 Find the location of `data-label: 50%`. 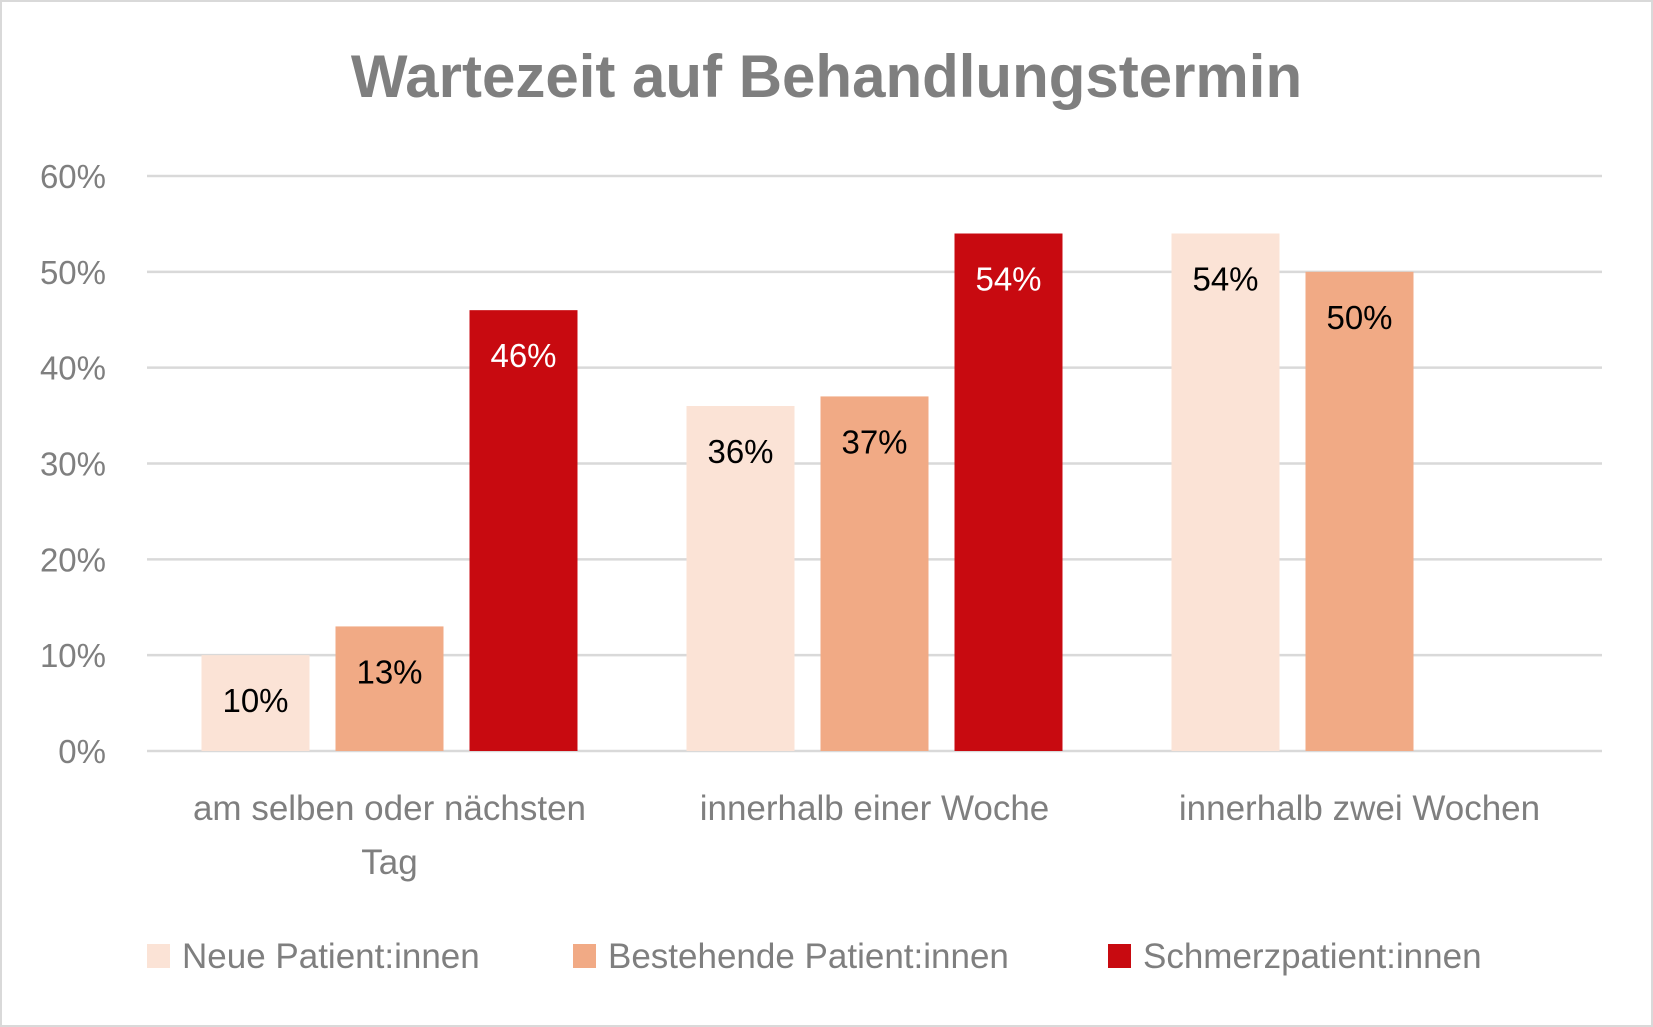

data-label: 50% is located at coordinates (1359, 317).